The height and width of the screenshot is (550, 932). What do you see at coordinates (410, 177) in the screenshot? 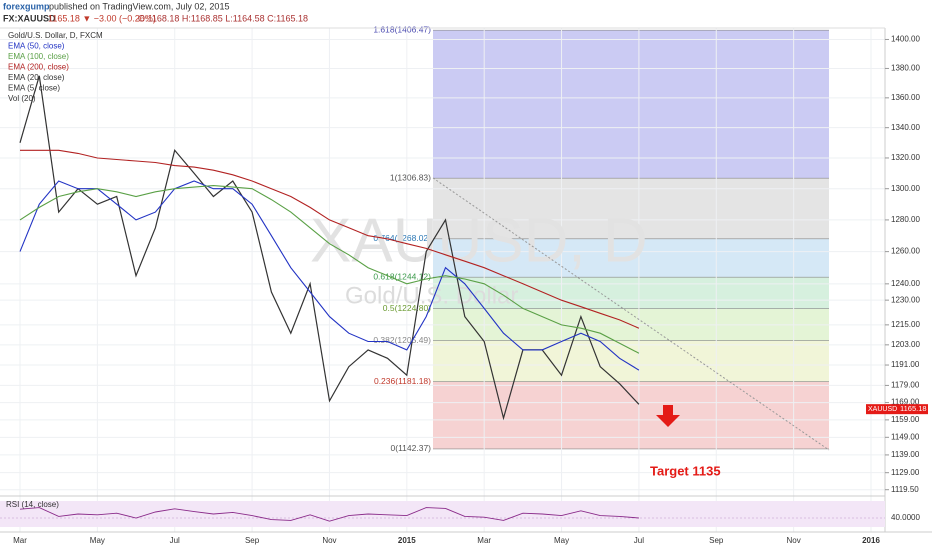
I see `fib-label: 1(1306.83)` at bounding box center [410, 177].